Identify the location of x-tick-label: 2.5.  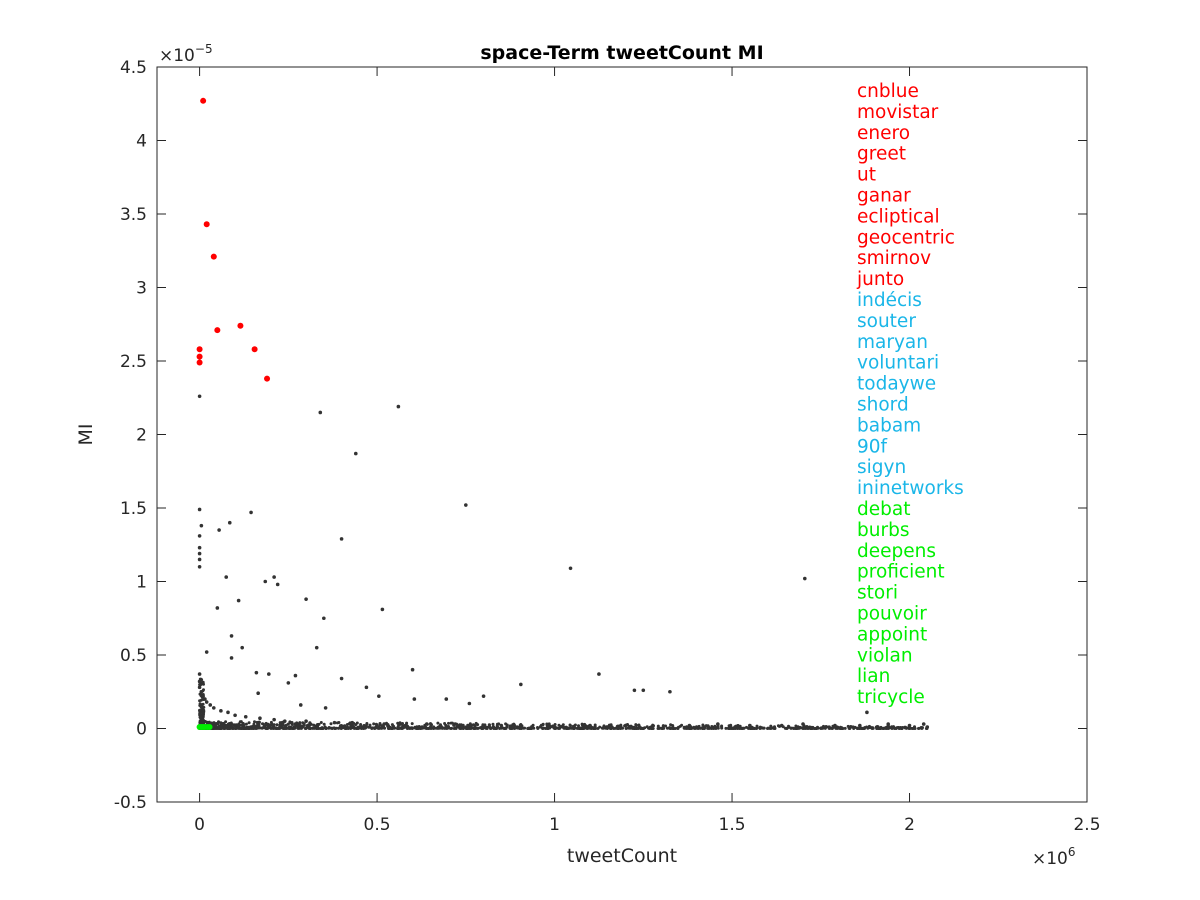
(1086, 825).